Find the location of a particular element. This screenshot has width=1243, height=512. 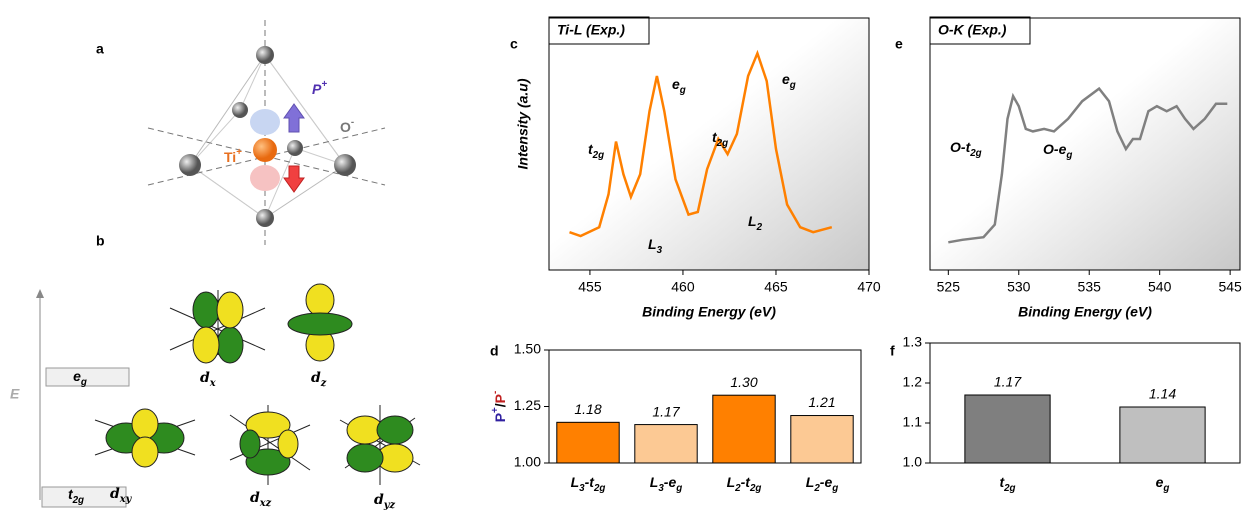

orbital-label: dz is located at coordinates (319, 379).